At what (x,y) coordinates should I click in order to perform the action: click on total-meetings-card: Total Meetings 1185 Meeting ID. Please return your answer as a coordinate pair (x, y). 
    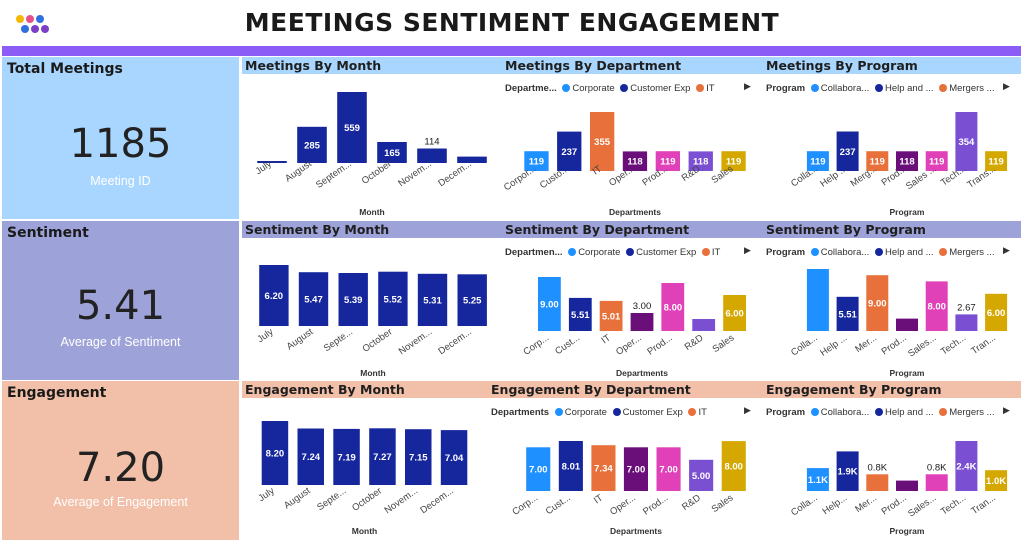
    Looking at the image, I should click on (120, 138).